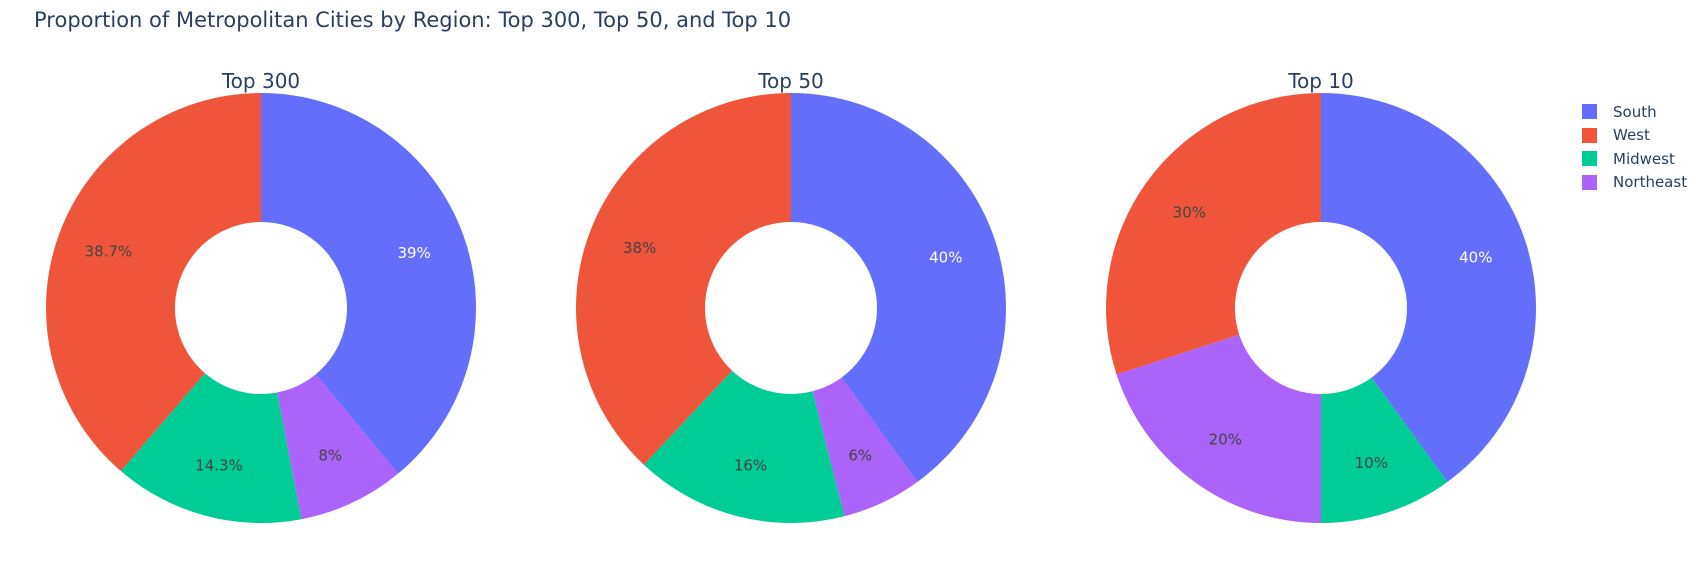 This screenshot has width=1706, height=575. I want to click on slice-label-midwest: 10%, so click(1371, 463).